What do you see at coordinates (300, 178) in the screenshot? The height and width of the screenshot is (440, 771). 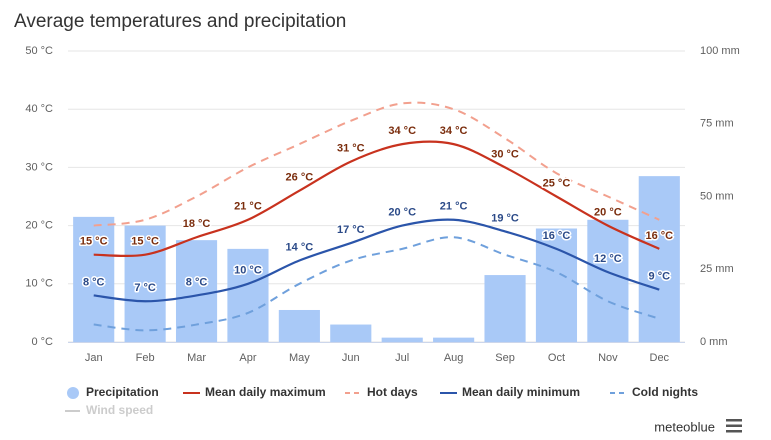 I see `data-label: 26 °C` at bounding box center [300, 178].